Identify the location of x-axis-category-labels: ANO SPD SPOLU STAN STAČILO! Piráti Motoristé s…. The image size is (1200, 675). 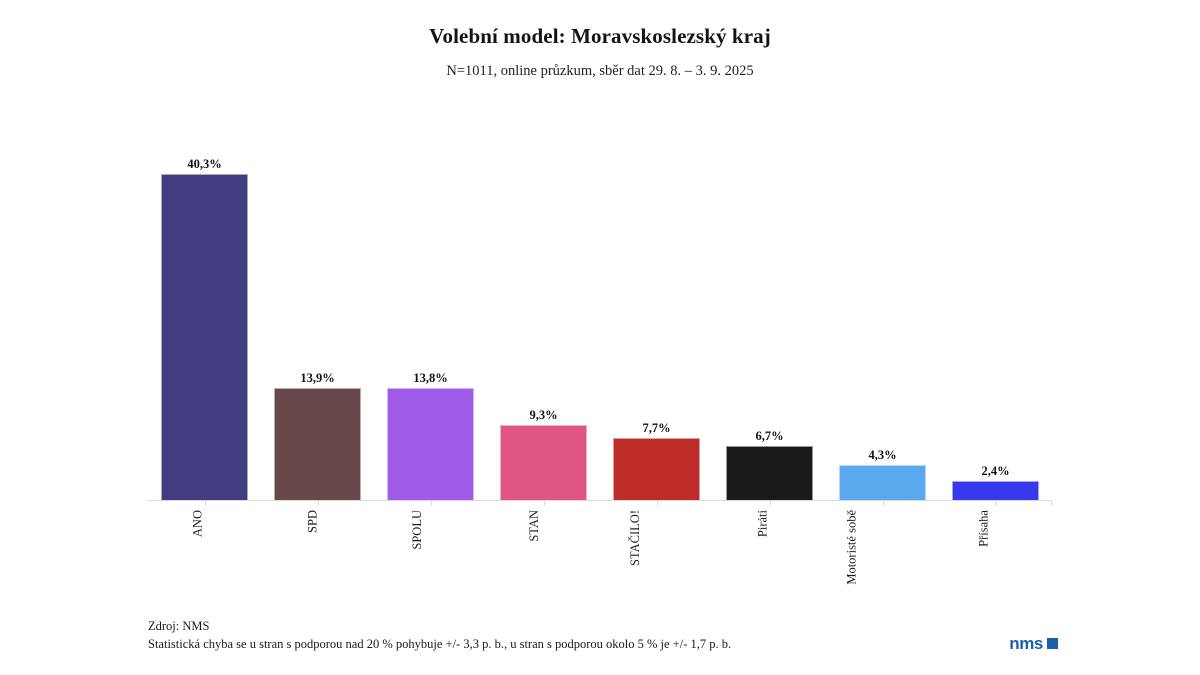
(600, 561).